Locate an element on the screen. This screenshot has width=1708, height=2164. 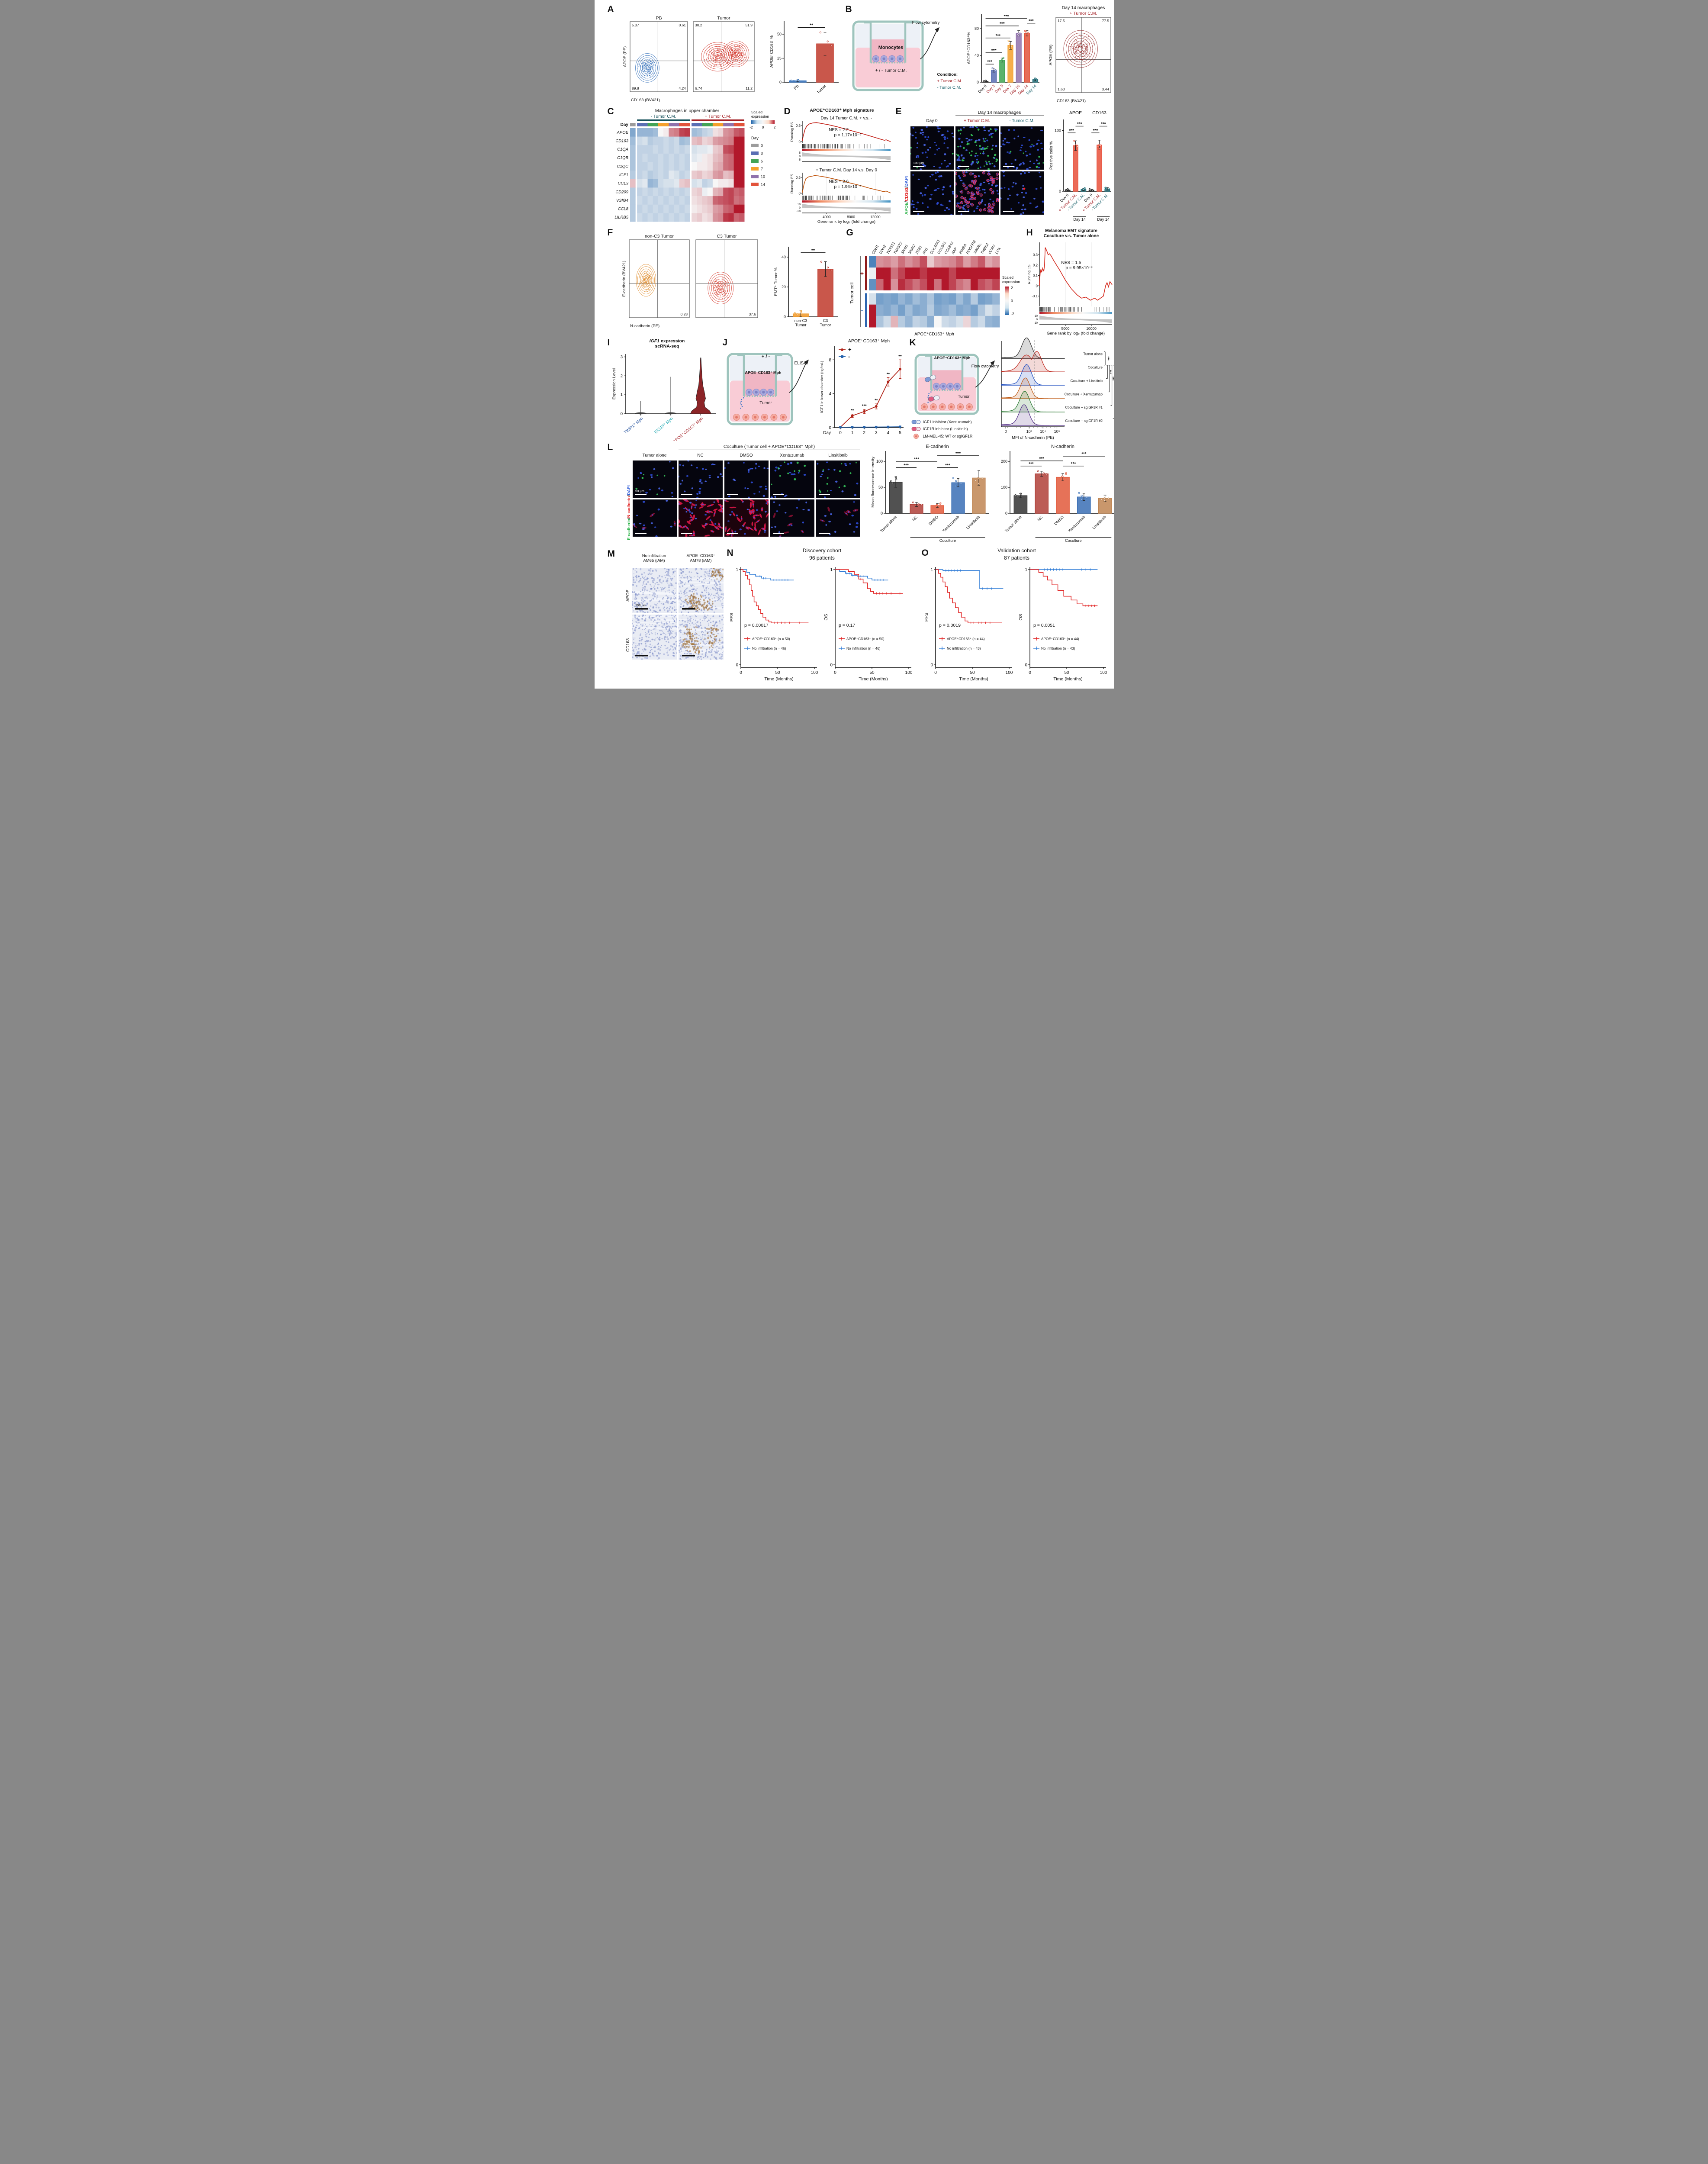
panel-h-label: H is located at coordinates (1029, 233).